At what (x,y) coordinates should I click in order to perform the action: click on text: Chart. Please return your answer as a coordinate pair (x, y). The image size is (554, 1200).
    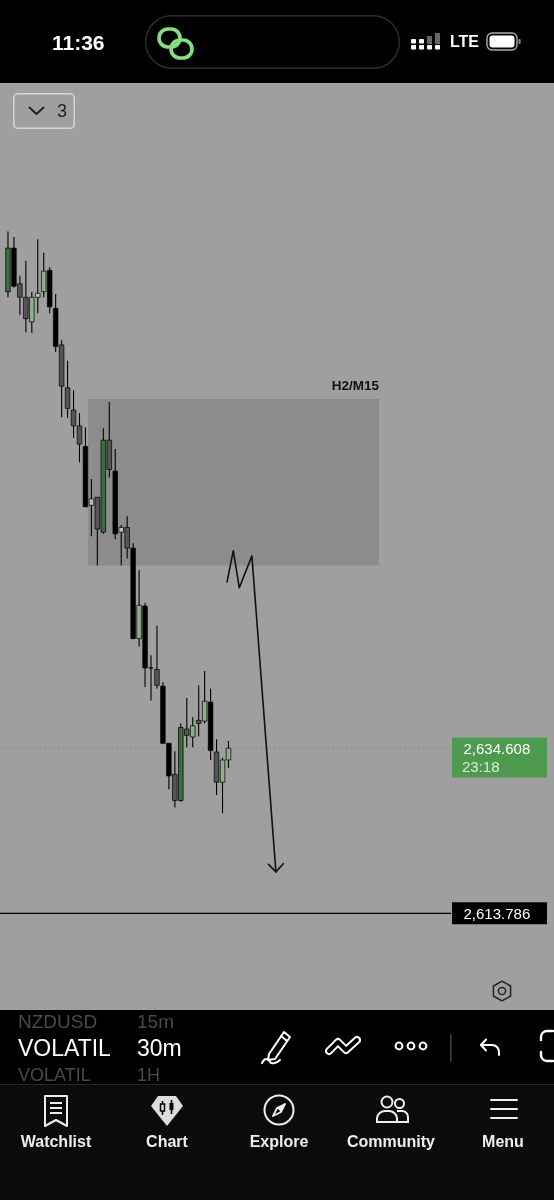
    Looking at the image, I should click on (167, 1141).